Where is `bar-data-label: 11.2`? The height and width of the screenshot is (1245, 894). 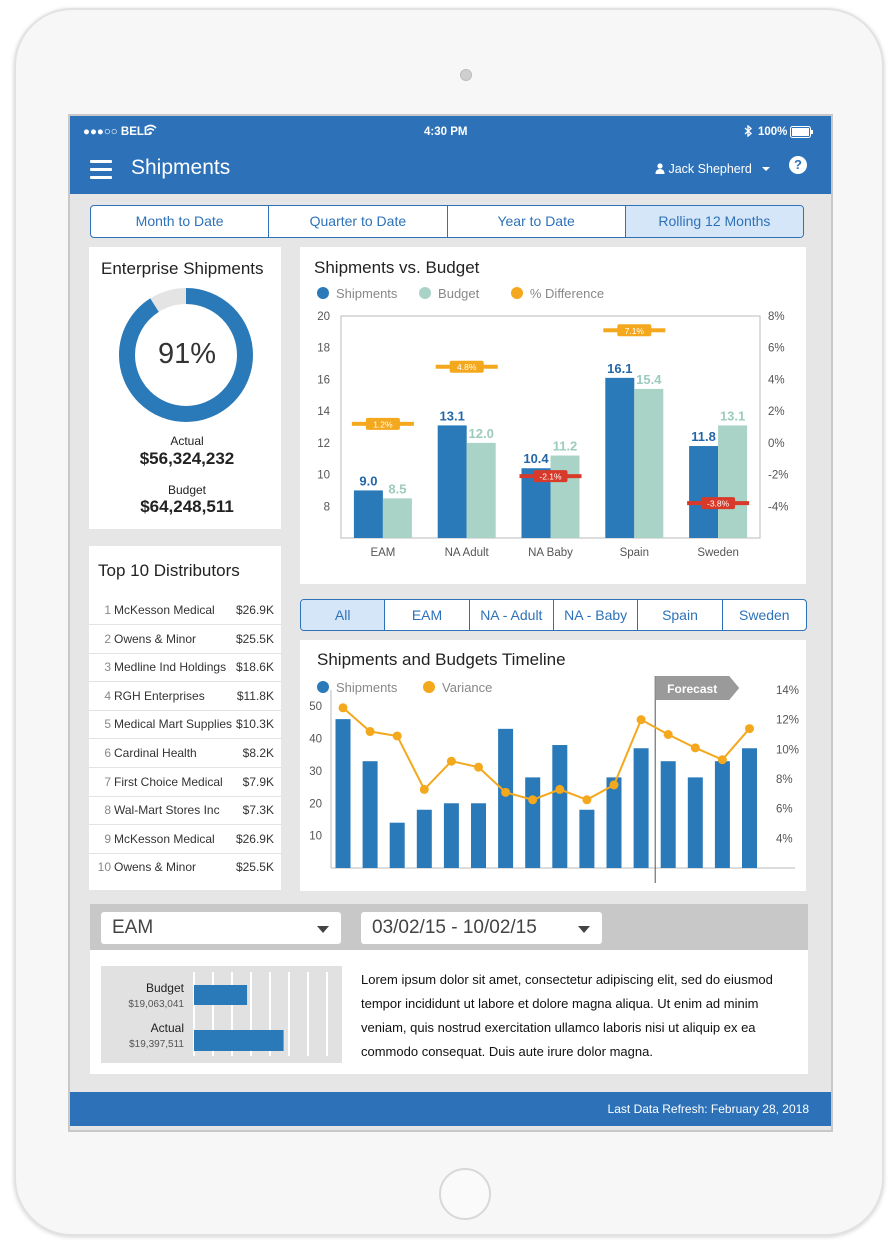
bar-data-label: 11.2 is located at coordinates (565, 446).